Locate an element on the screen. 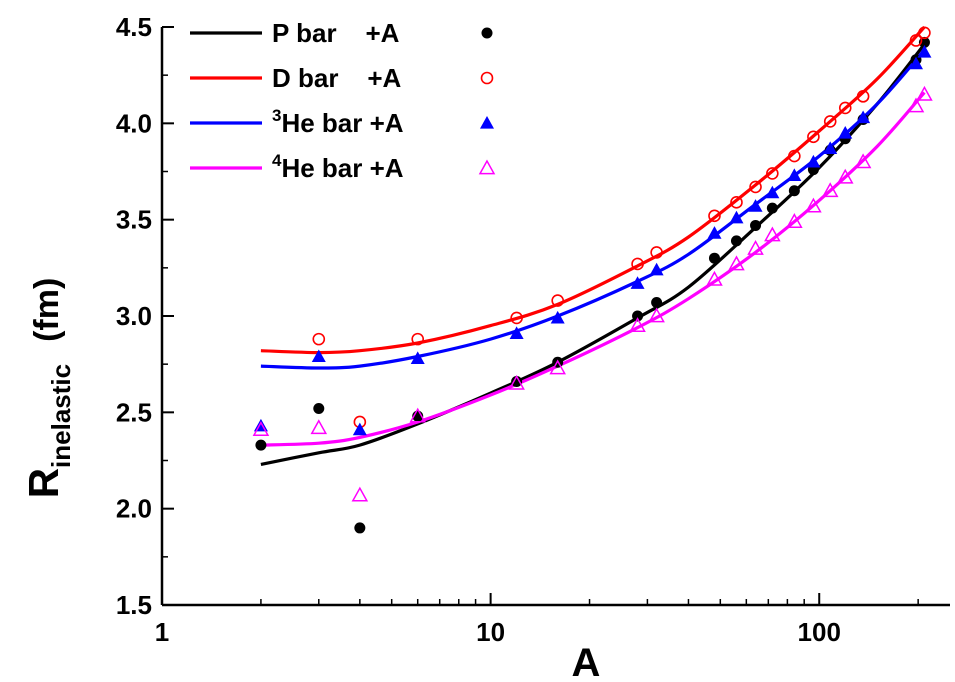 This screenshot has height=682, width=955. y-tick-label: 3.0 is located at coordinates (134, 316).